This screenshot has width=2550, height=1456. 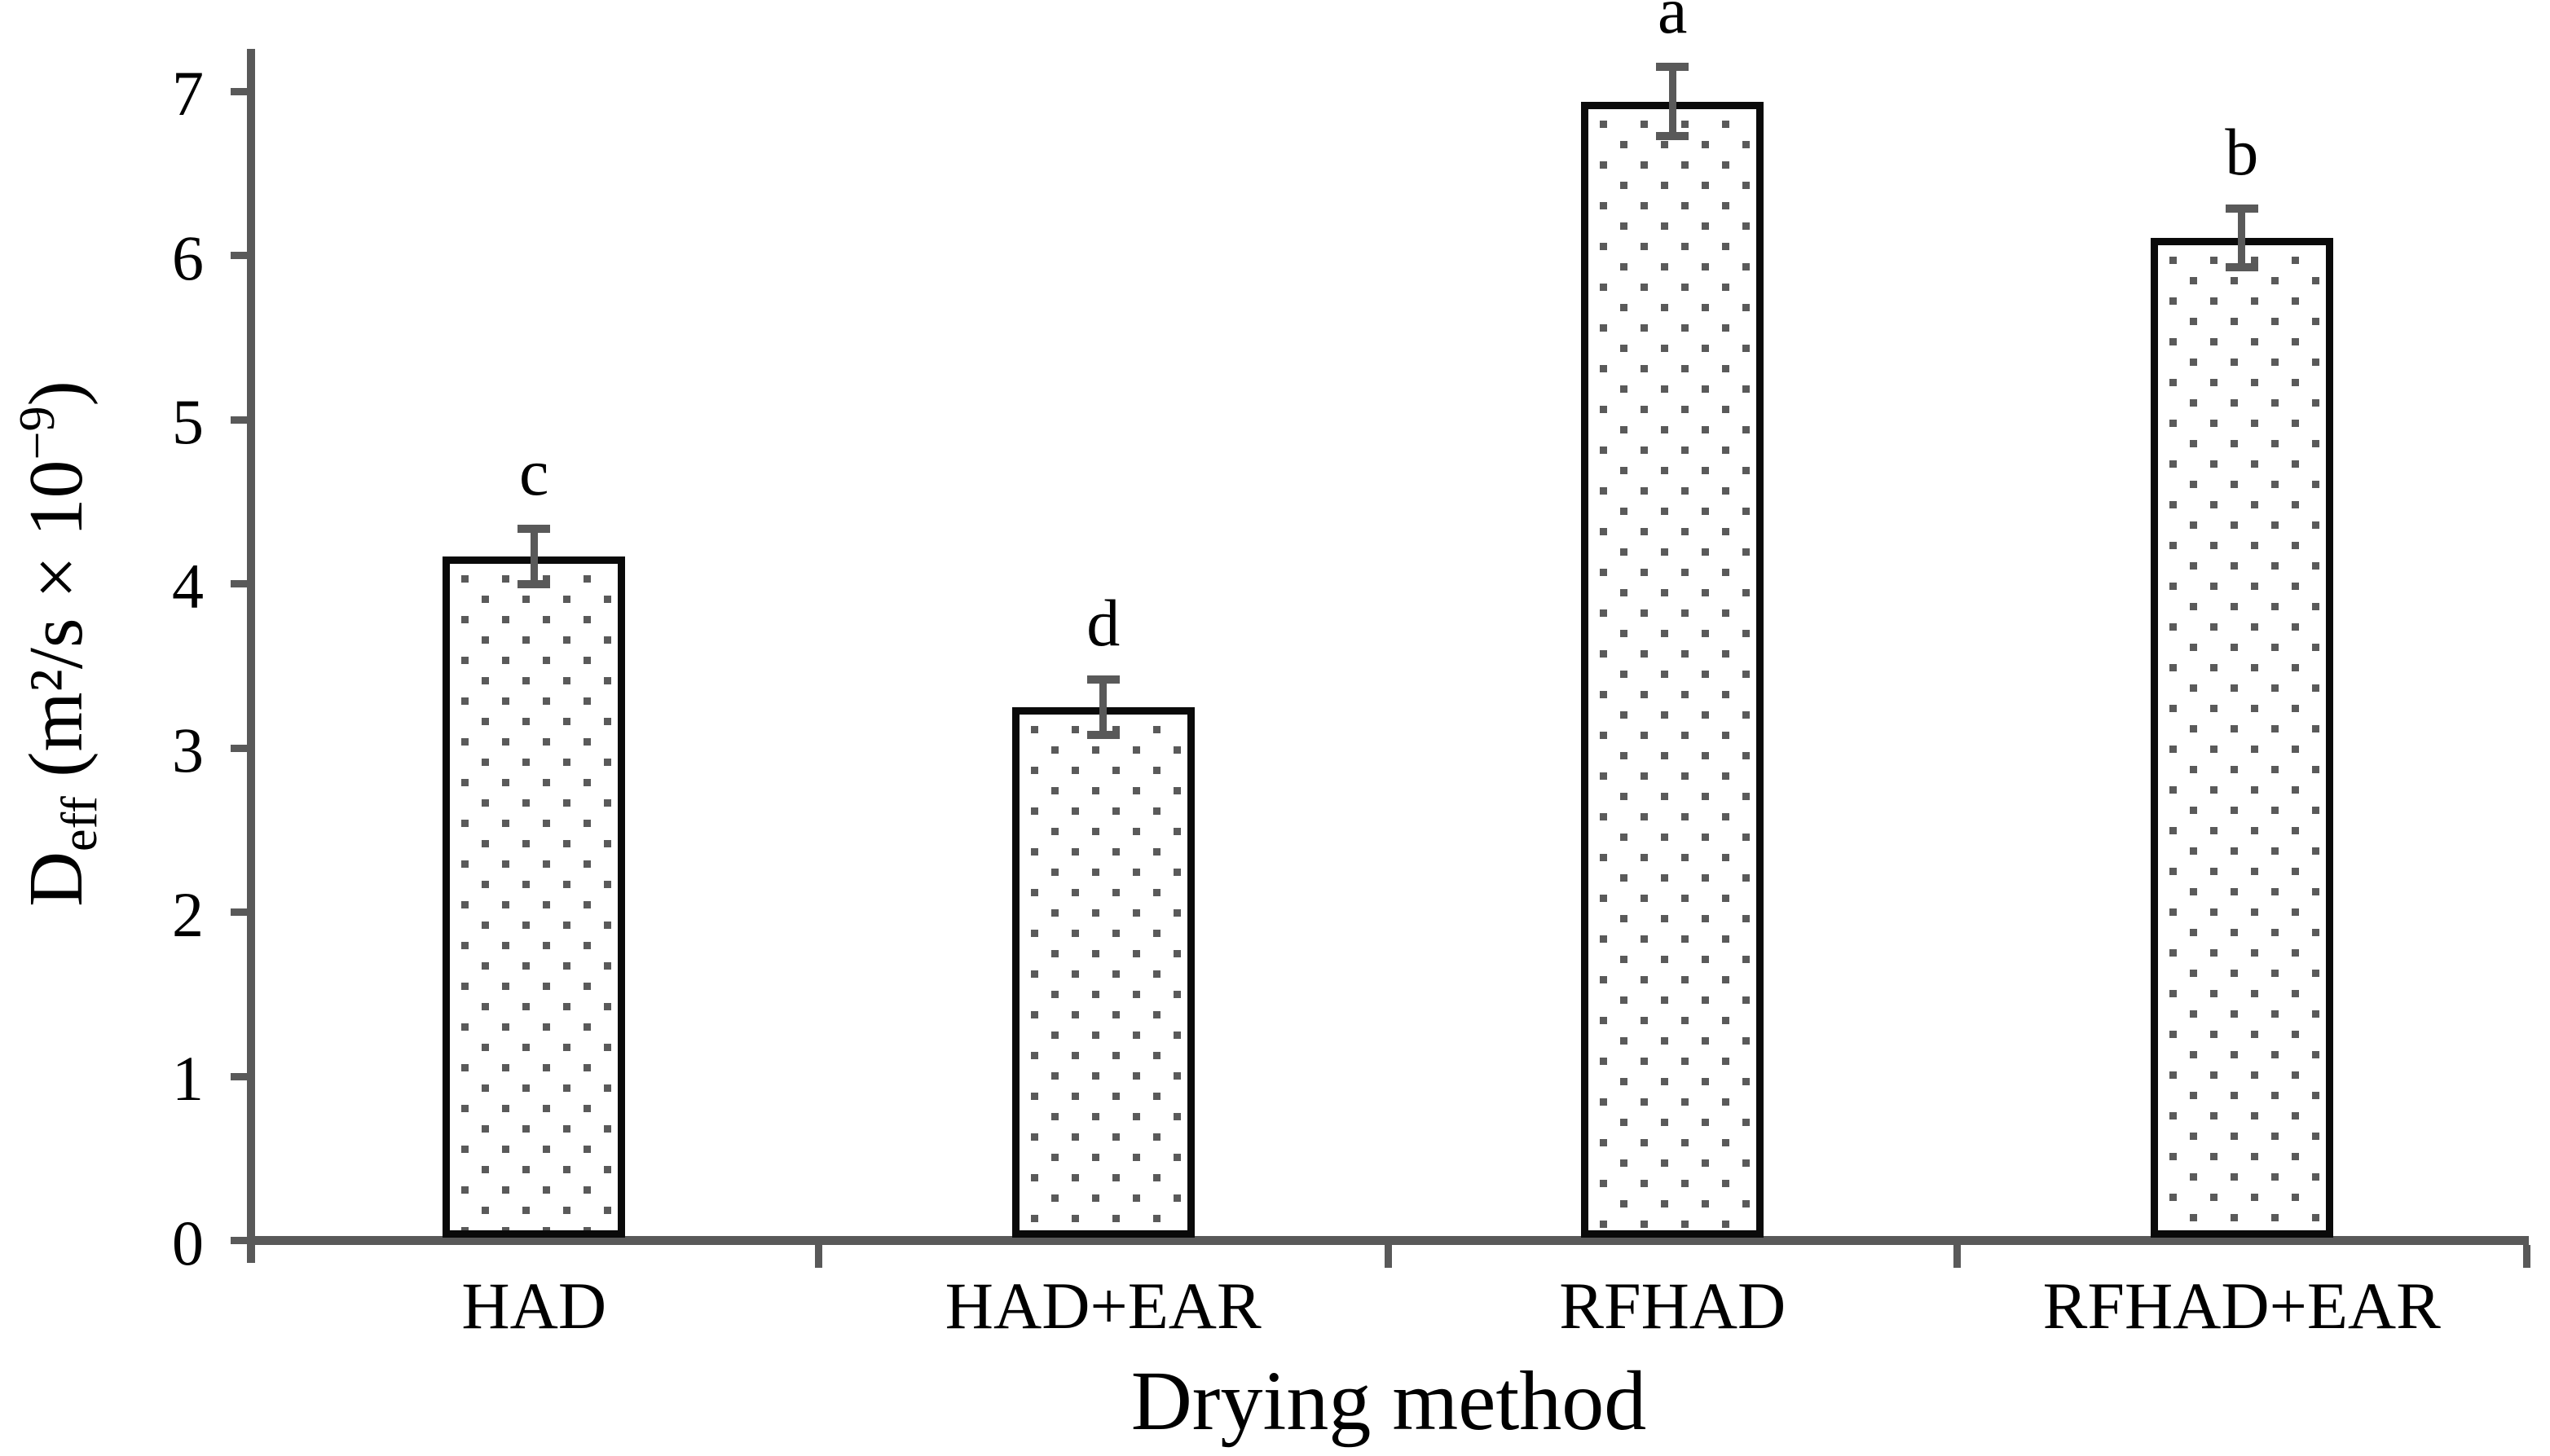 What do you see at coordinates (188, 750) in the screenshot?
I see `y-tick-label: 3` at bounding box center [188, 750].